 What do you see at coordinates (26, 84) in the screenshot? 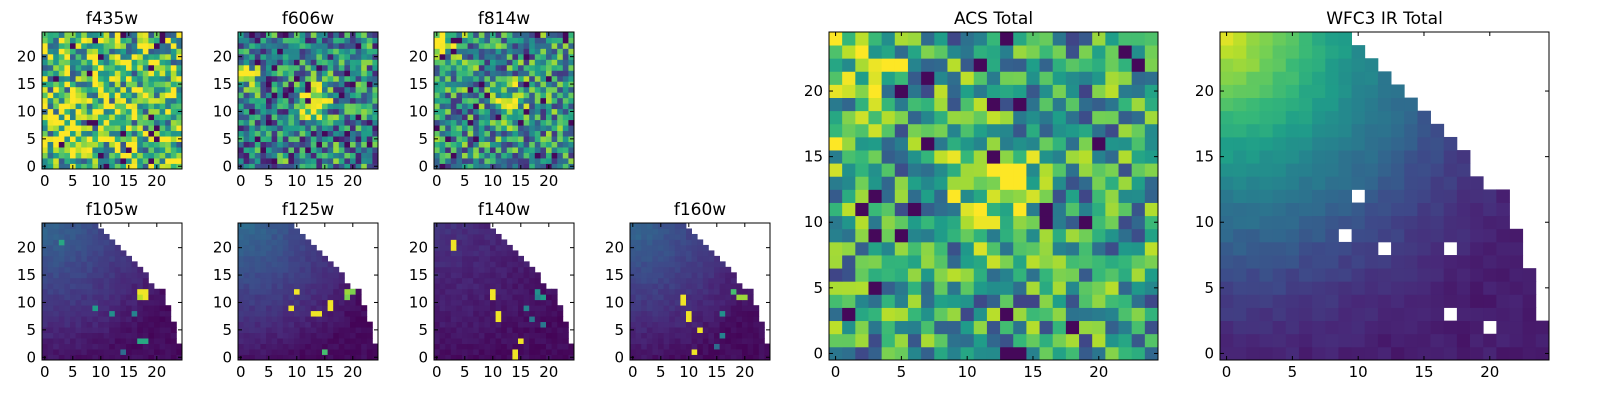
I see `y-tick-label: 15` at bounding box center [26, 84].